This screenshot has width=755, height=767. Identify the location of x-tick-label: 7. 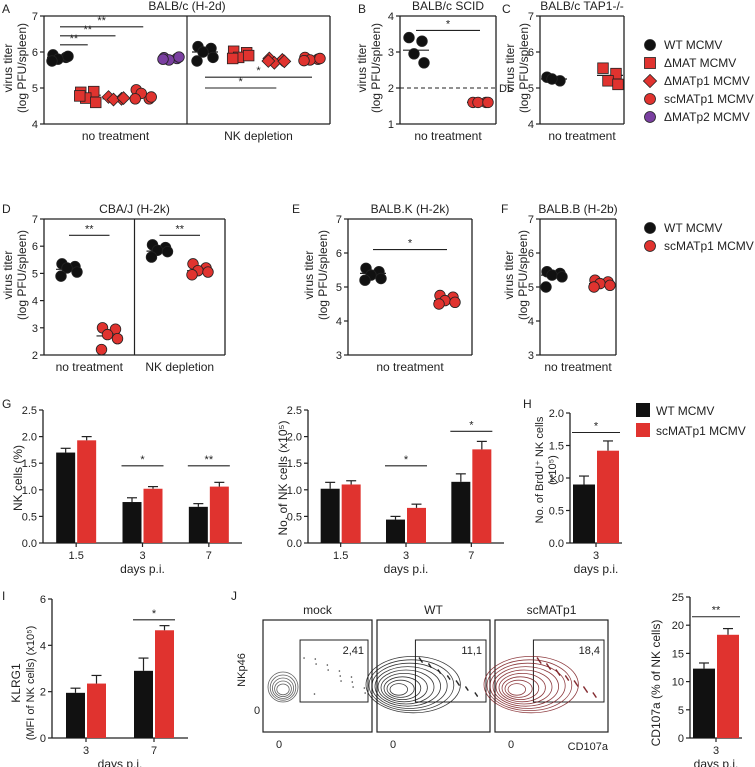
(154, 751).